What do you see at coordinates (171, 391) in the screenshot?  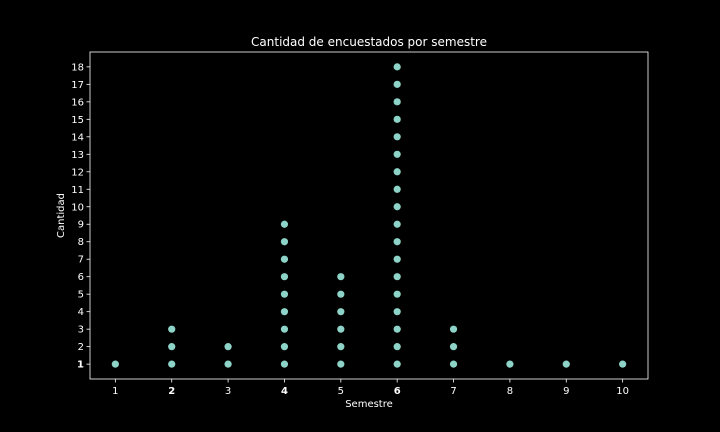 I see `x-tick-label: 2` at bounding box center [171, 391].